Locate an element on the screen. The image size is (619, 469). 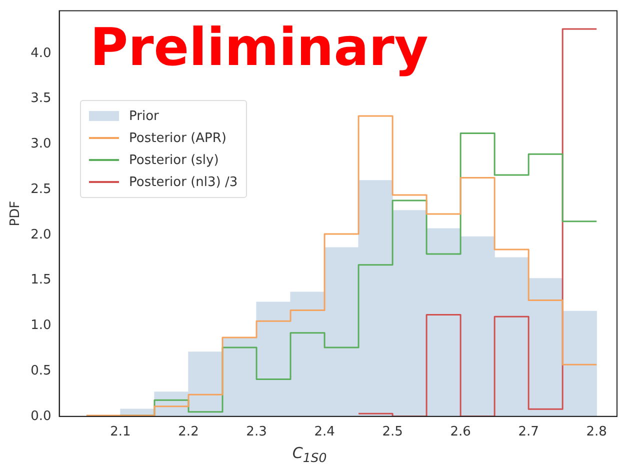
y-tick-label: 0.5 is located at coordinates (41, 370).